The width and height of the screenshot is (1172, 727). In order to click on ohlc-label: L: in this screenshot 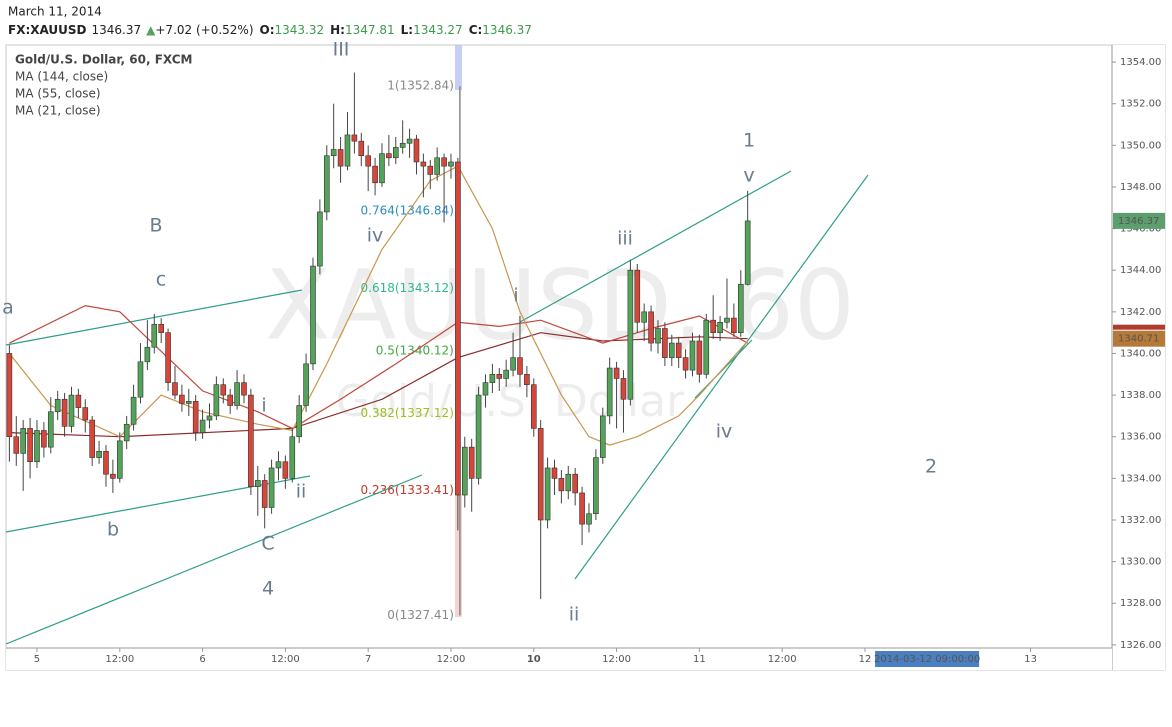, I will do `click(407, 30)`.